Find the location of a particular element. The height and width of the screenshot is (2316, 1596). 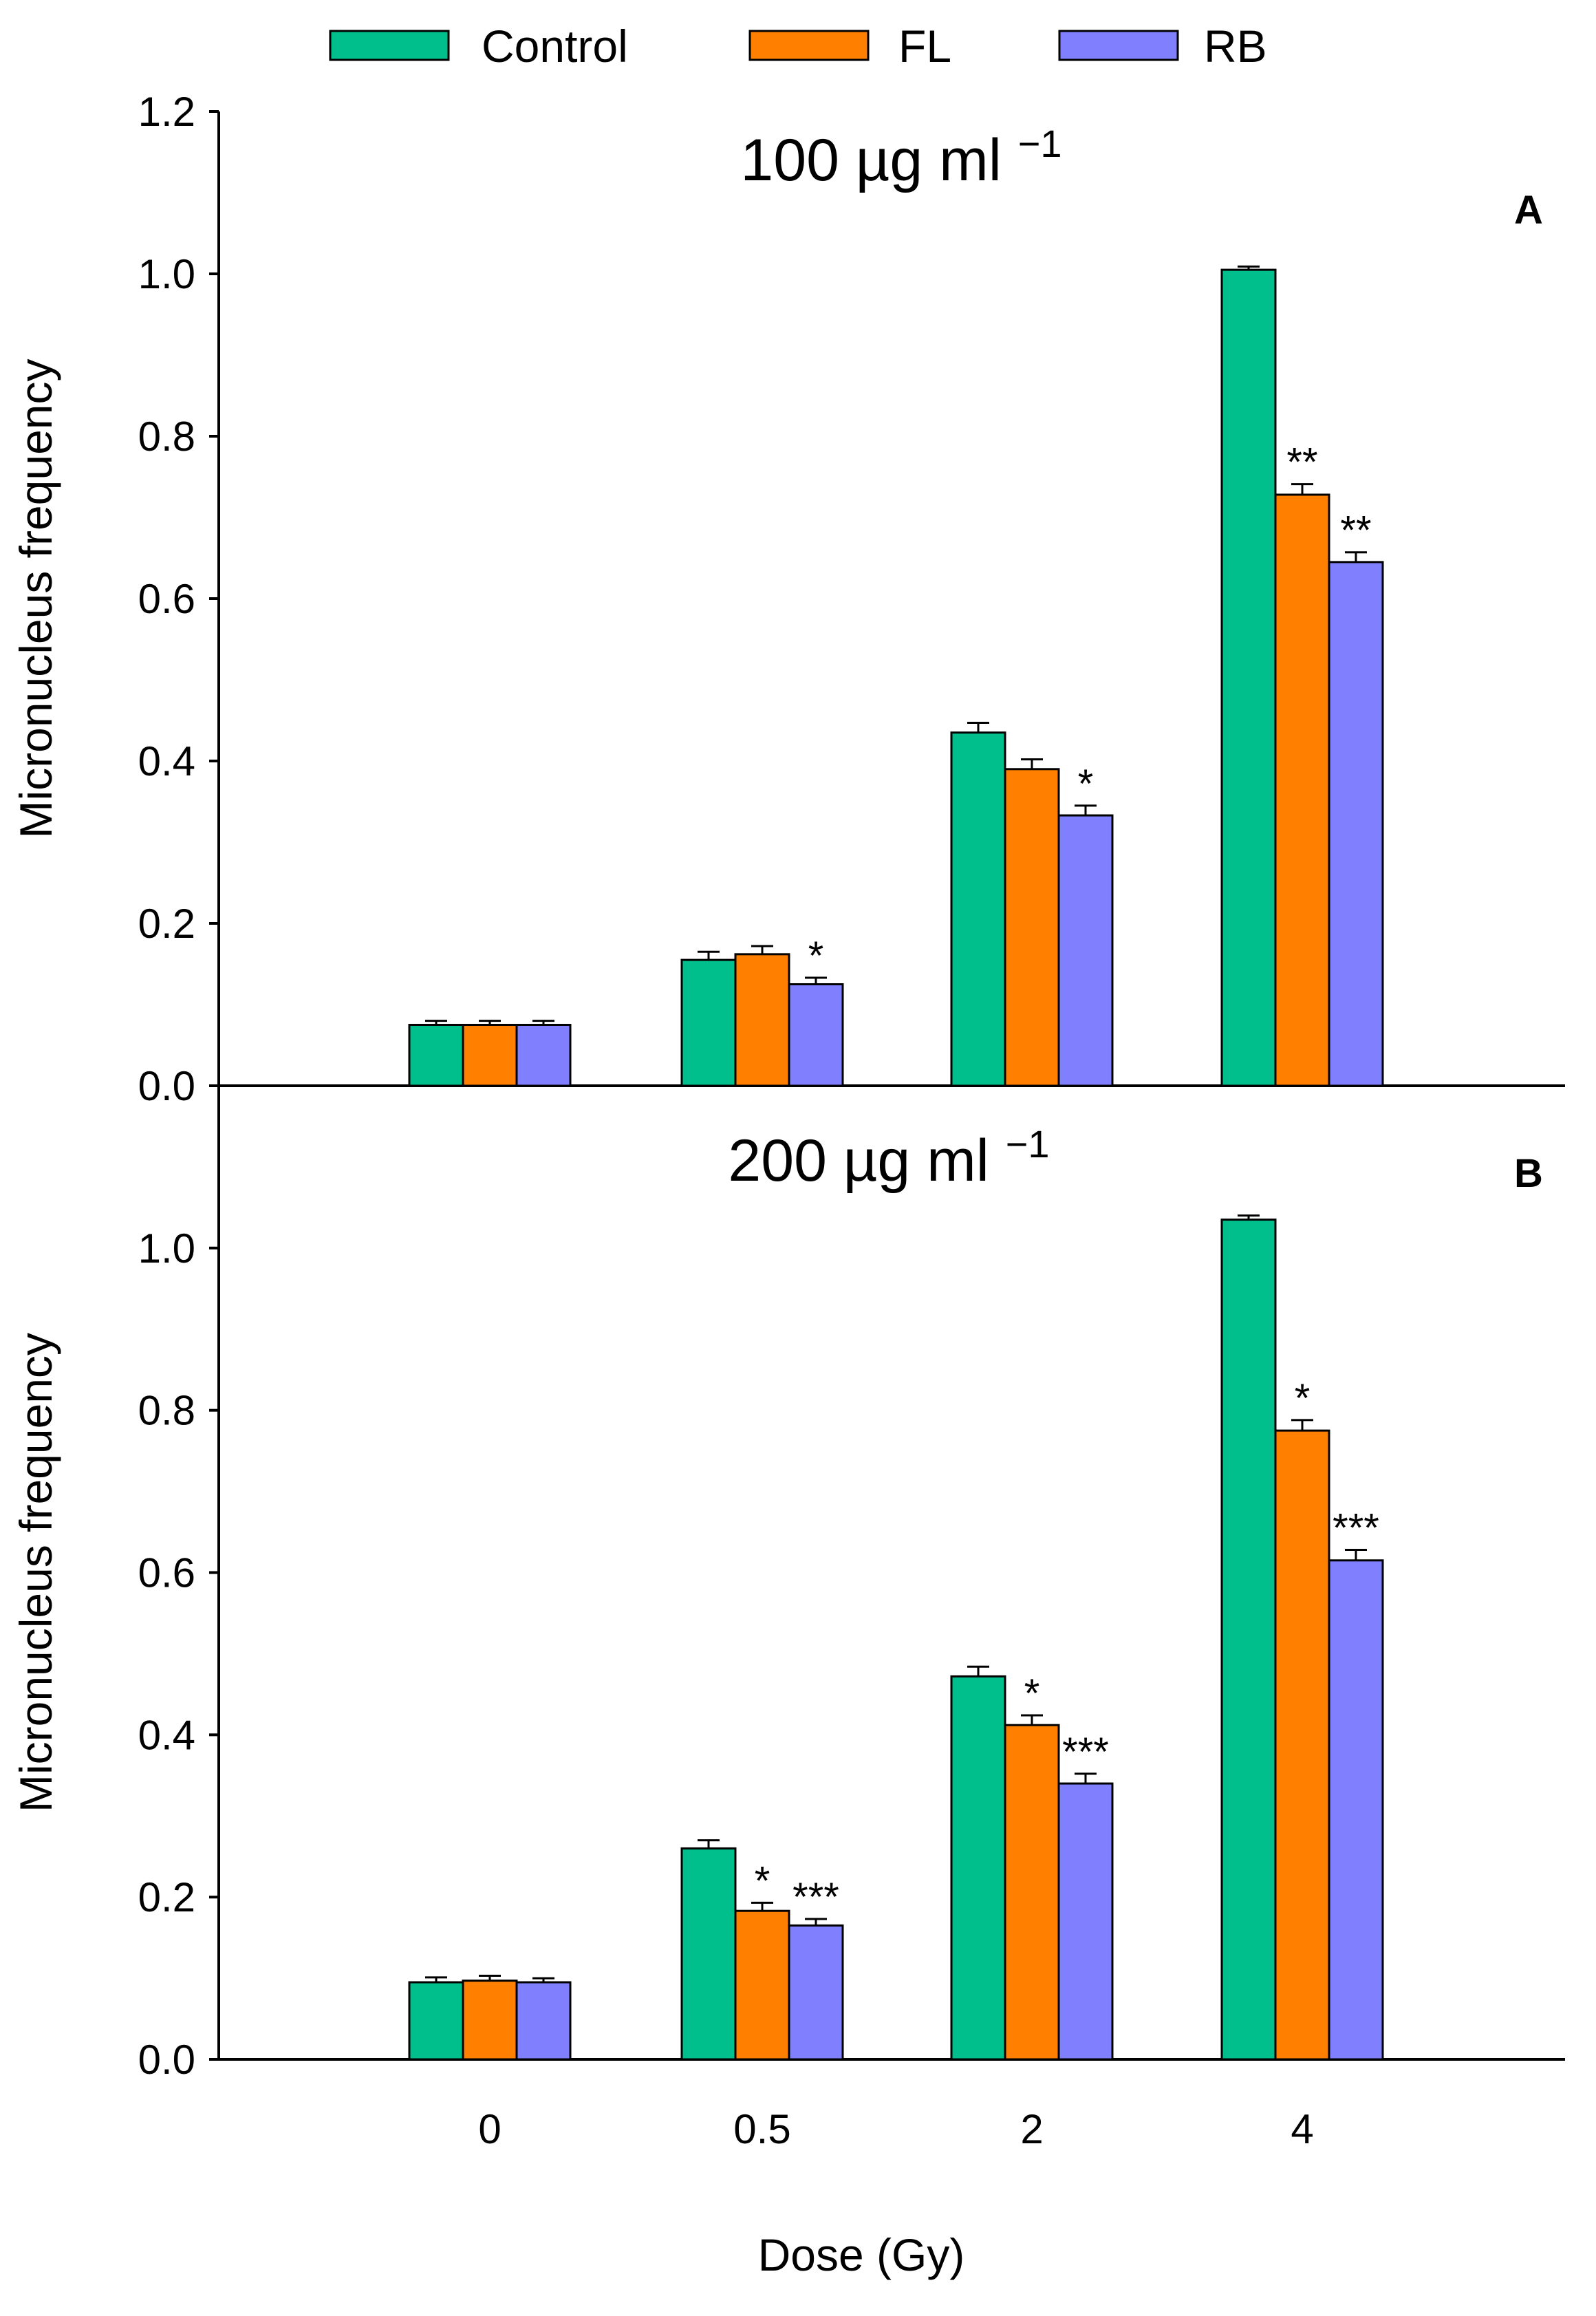

panel-letter: A is located at coordinates (1528, 210).